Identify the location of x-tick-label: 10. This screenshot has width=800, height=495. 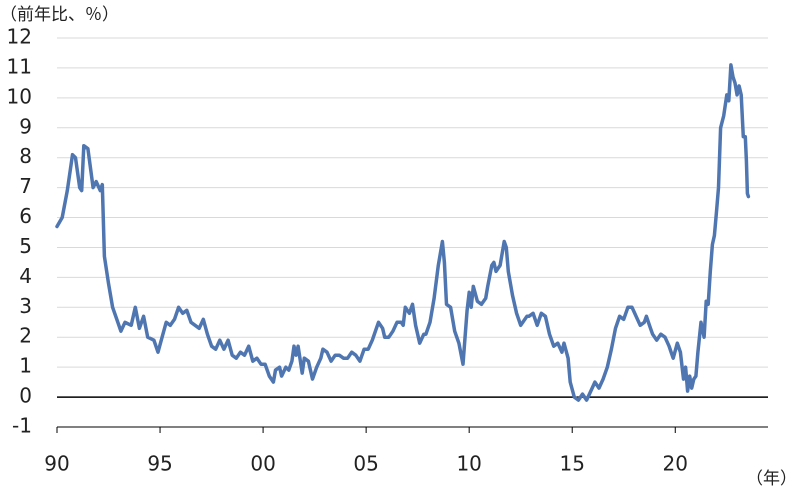
(468, 464).